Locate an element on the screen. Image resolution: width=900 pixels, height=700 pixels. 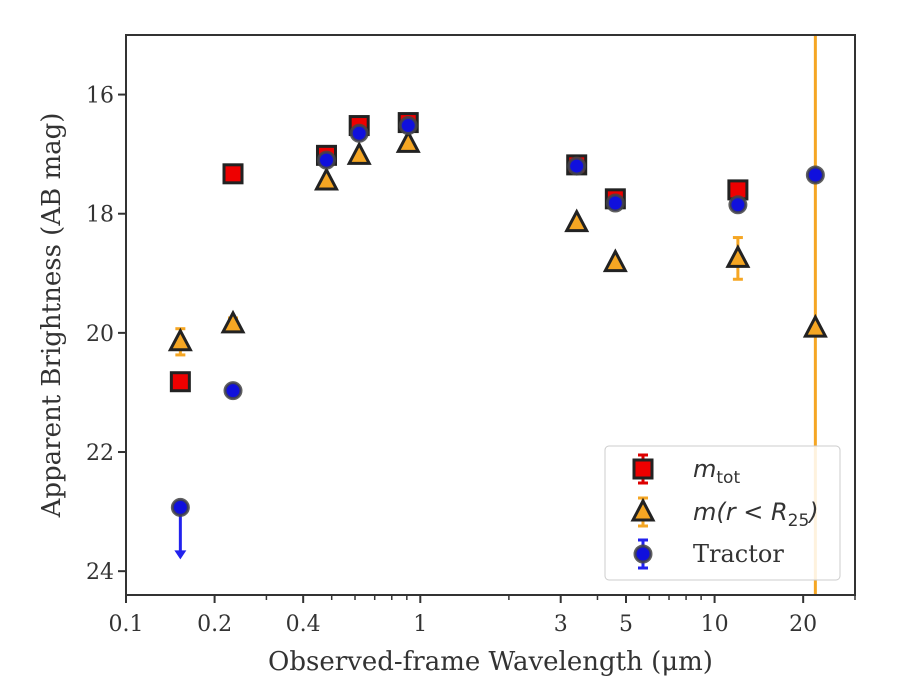
y-tick-label: 18 is located at coordinates (100, 215).